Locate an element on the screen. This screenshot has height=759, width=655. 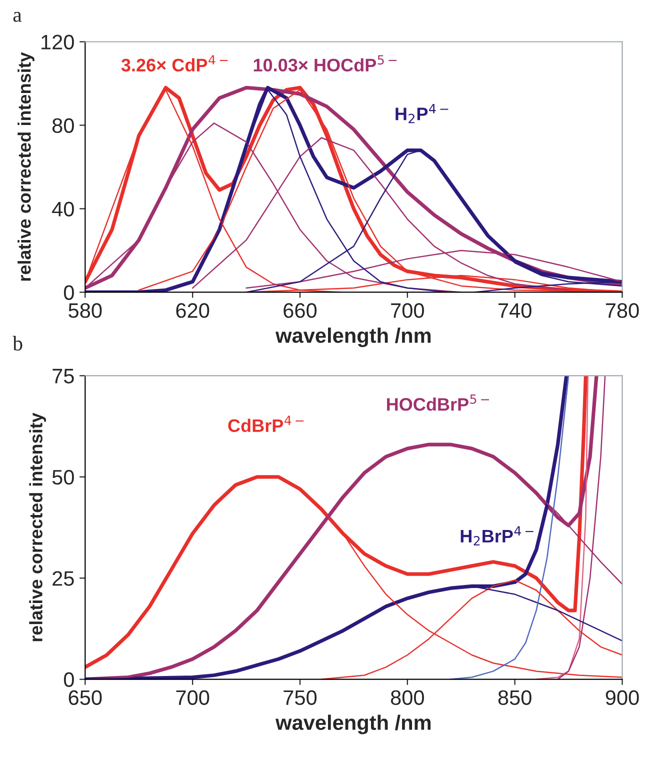
x-tick-label: 800 is located at coordinates (407, 698).